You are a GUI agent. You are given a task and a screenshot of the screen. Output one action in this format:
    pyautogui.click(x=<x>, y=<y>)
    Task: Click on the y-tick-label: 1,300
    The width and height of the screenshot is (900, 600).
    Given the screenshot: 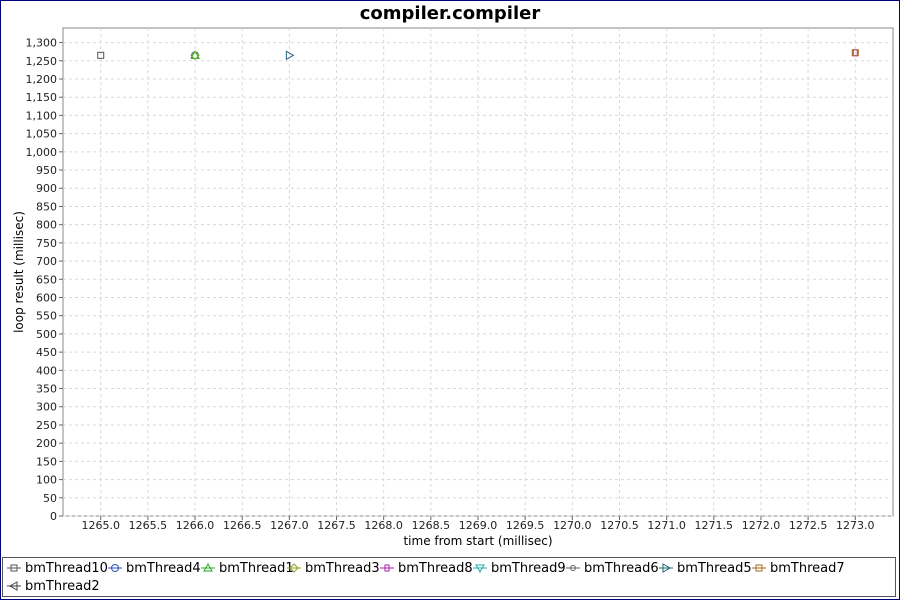 What is the action you would take?
    pyautogui.click(x=42, y=43)
    